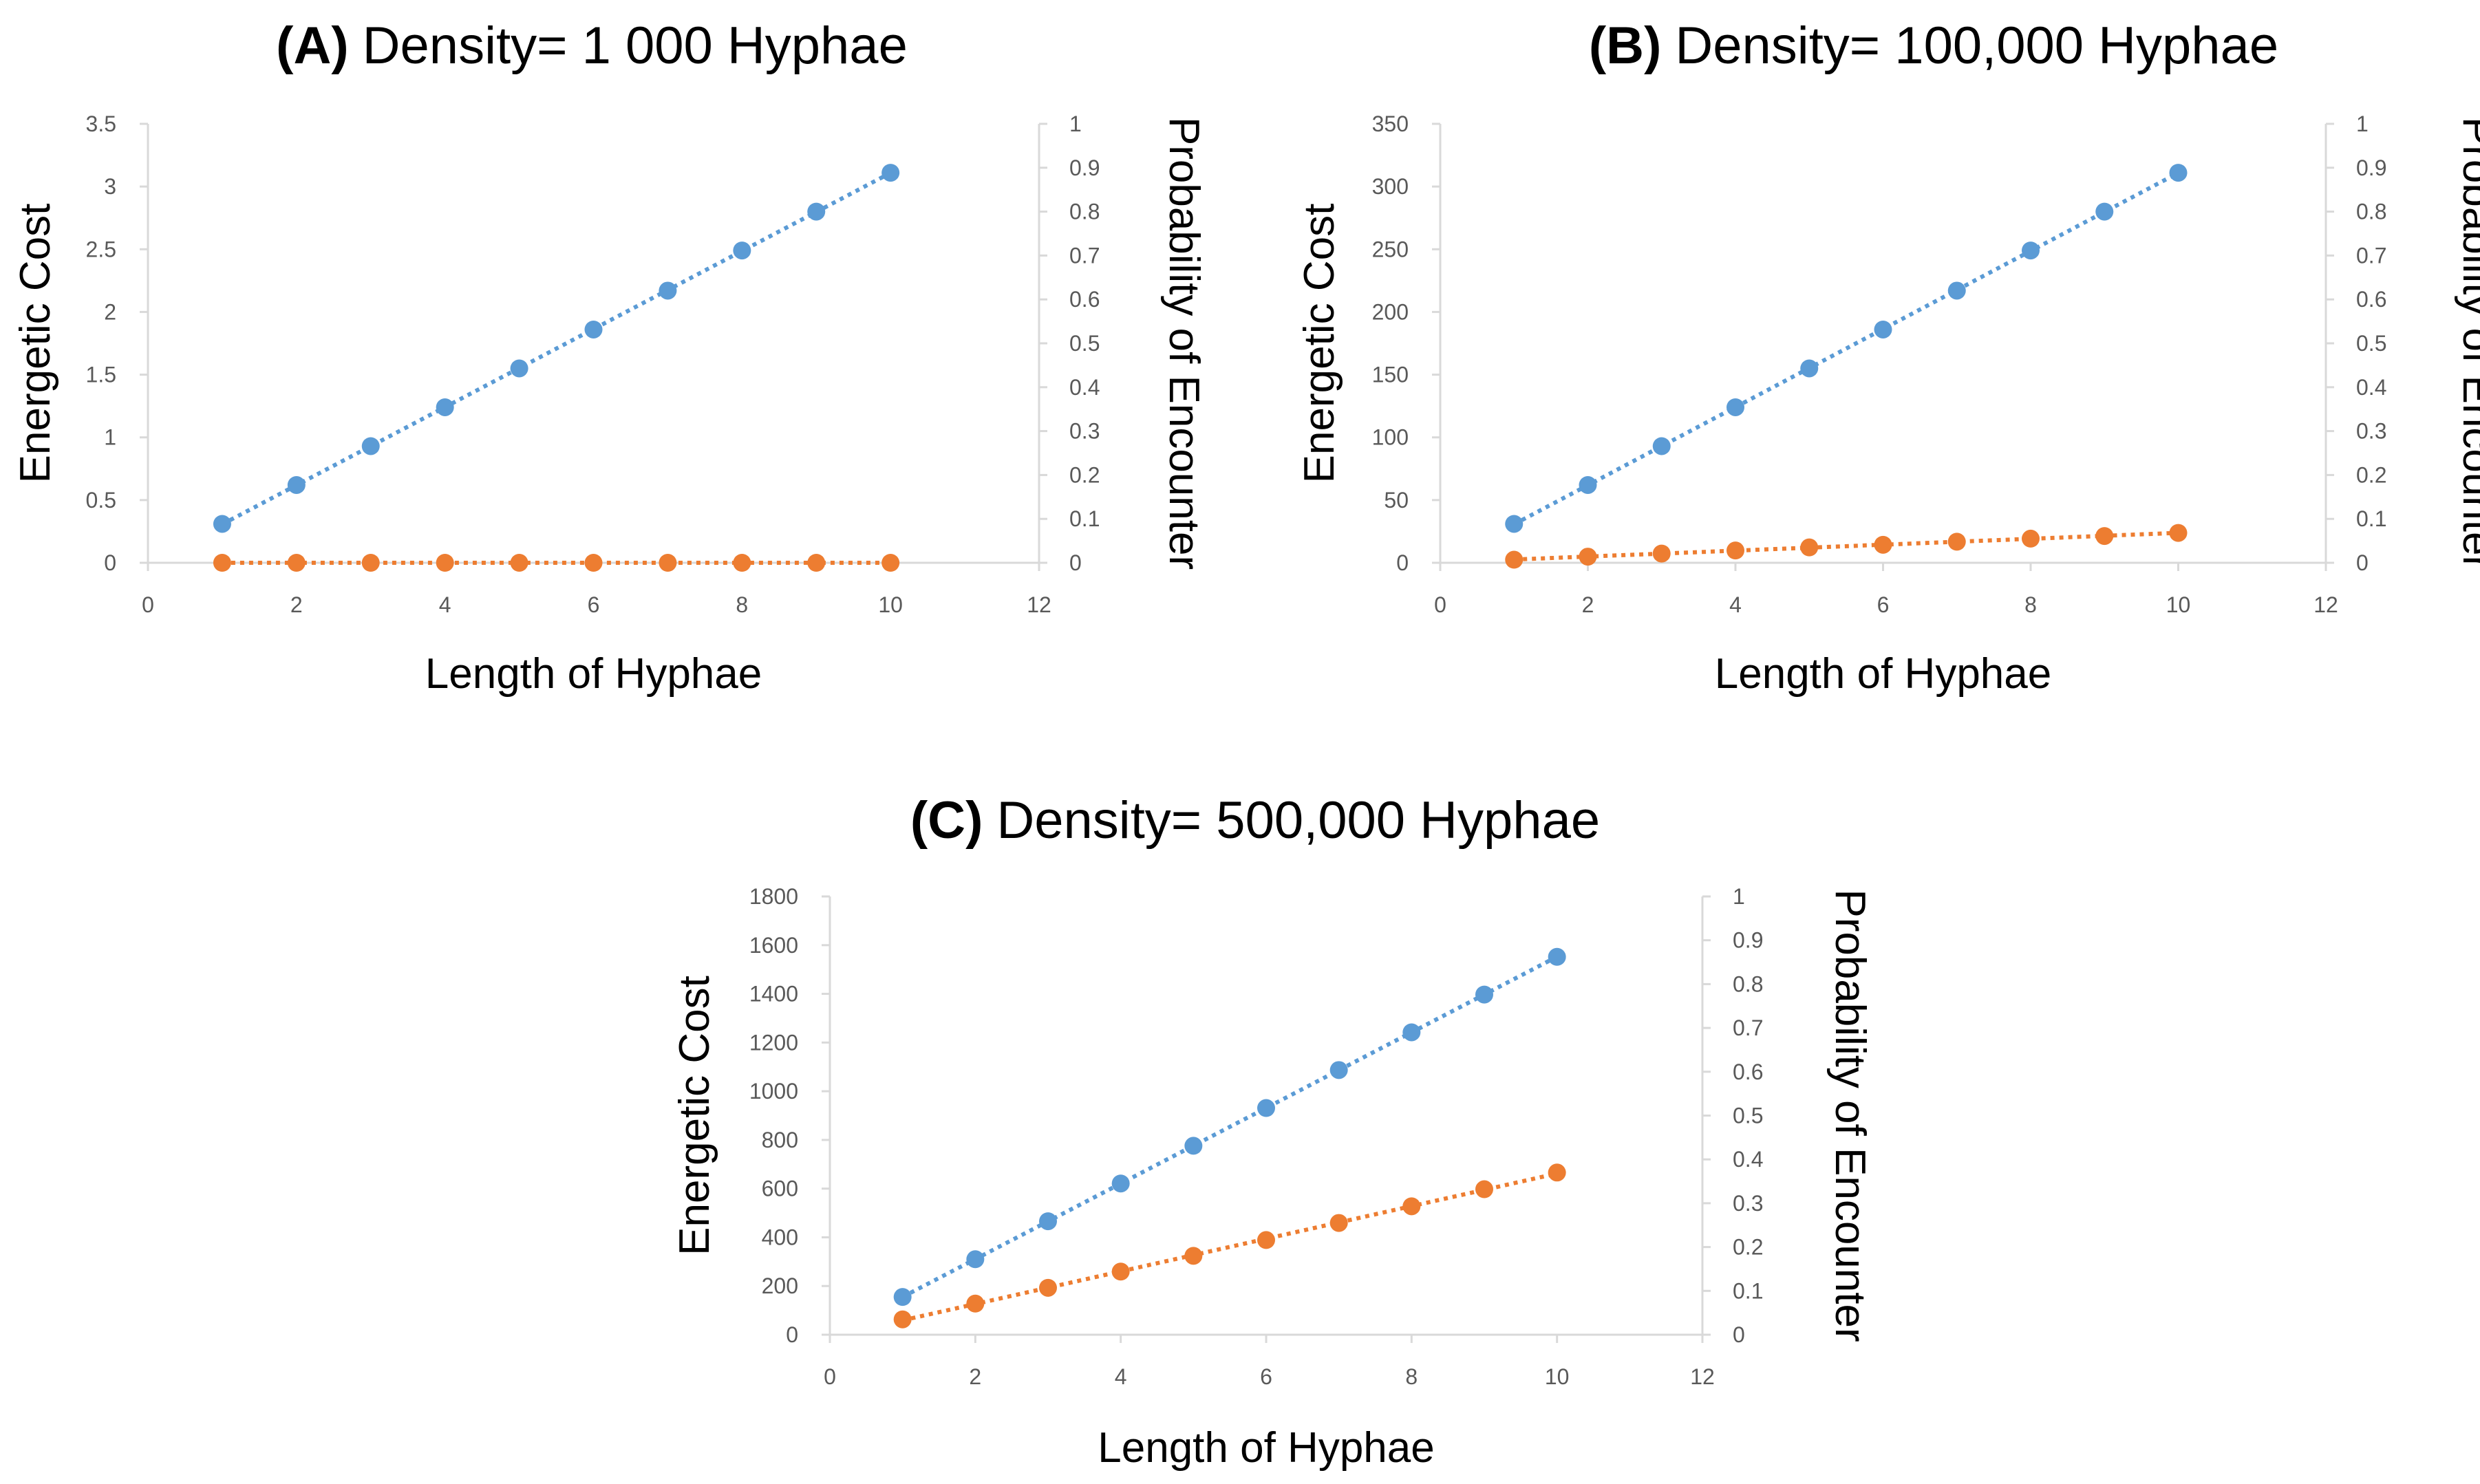  I want to click on y-tick-label: 3.5, so click(101, 123).